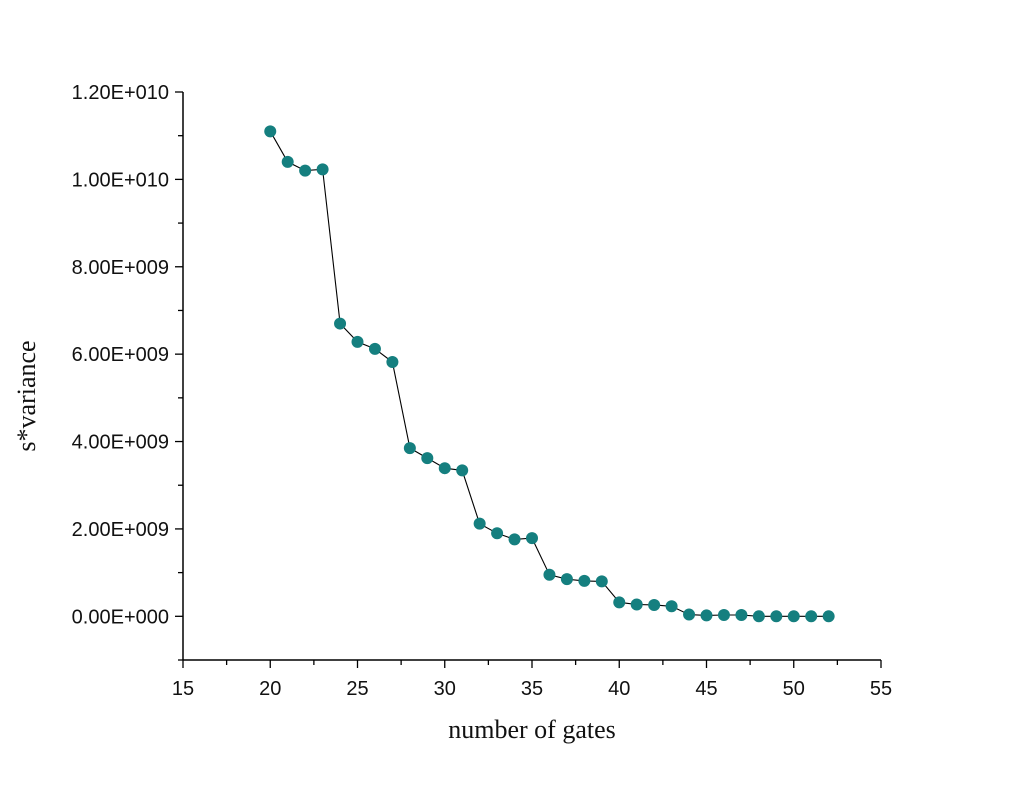 The image size is (1025, 792). I want to click on x-tick-label: 15, so click(183, 689).